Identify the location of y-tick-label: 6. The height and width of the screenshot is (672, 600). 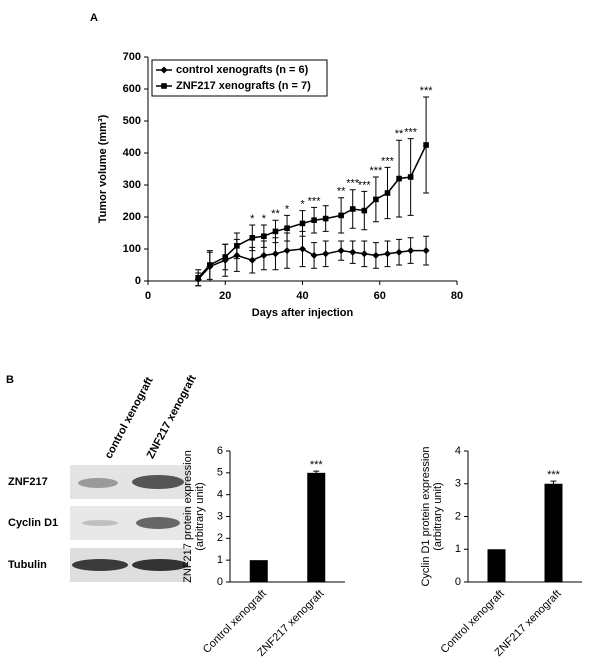
(220, 451).